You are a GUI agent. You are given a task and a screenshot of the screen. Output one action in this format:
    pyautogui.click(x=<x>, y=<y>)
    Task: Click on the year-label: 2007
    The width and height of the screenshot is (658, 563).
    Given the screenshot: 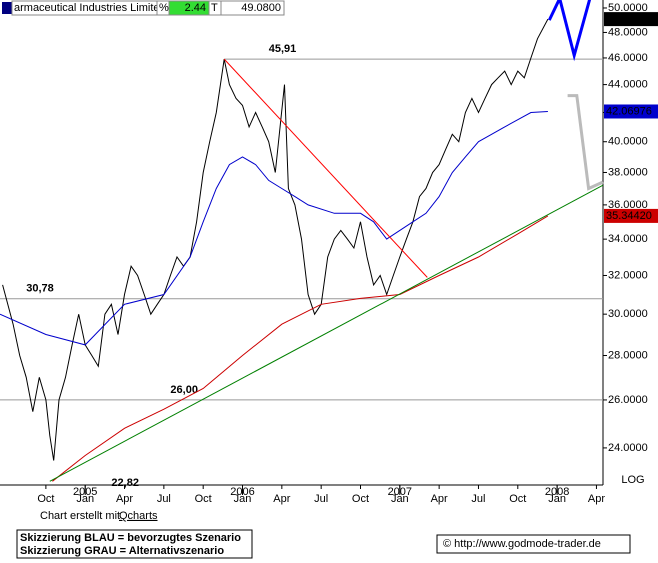 What is the action you would take?
    pyautogui.click(x=400, y=492)
    